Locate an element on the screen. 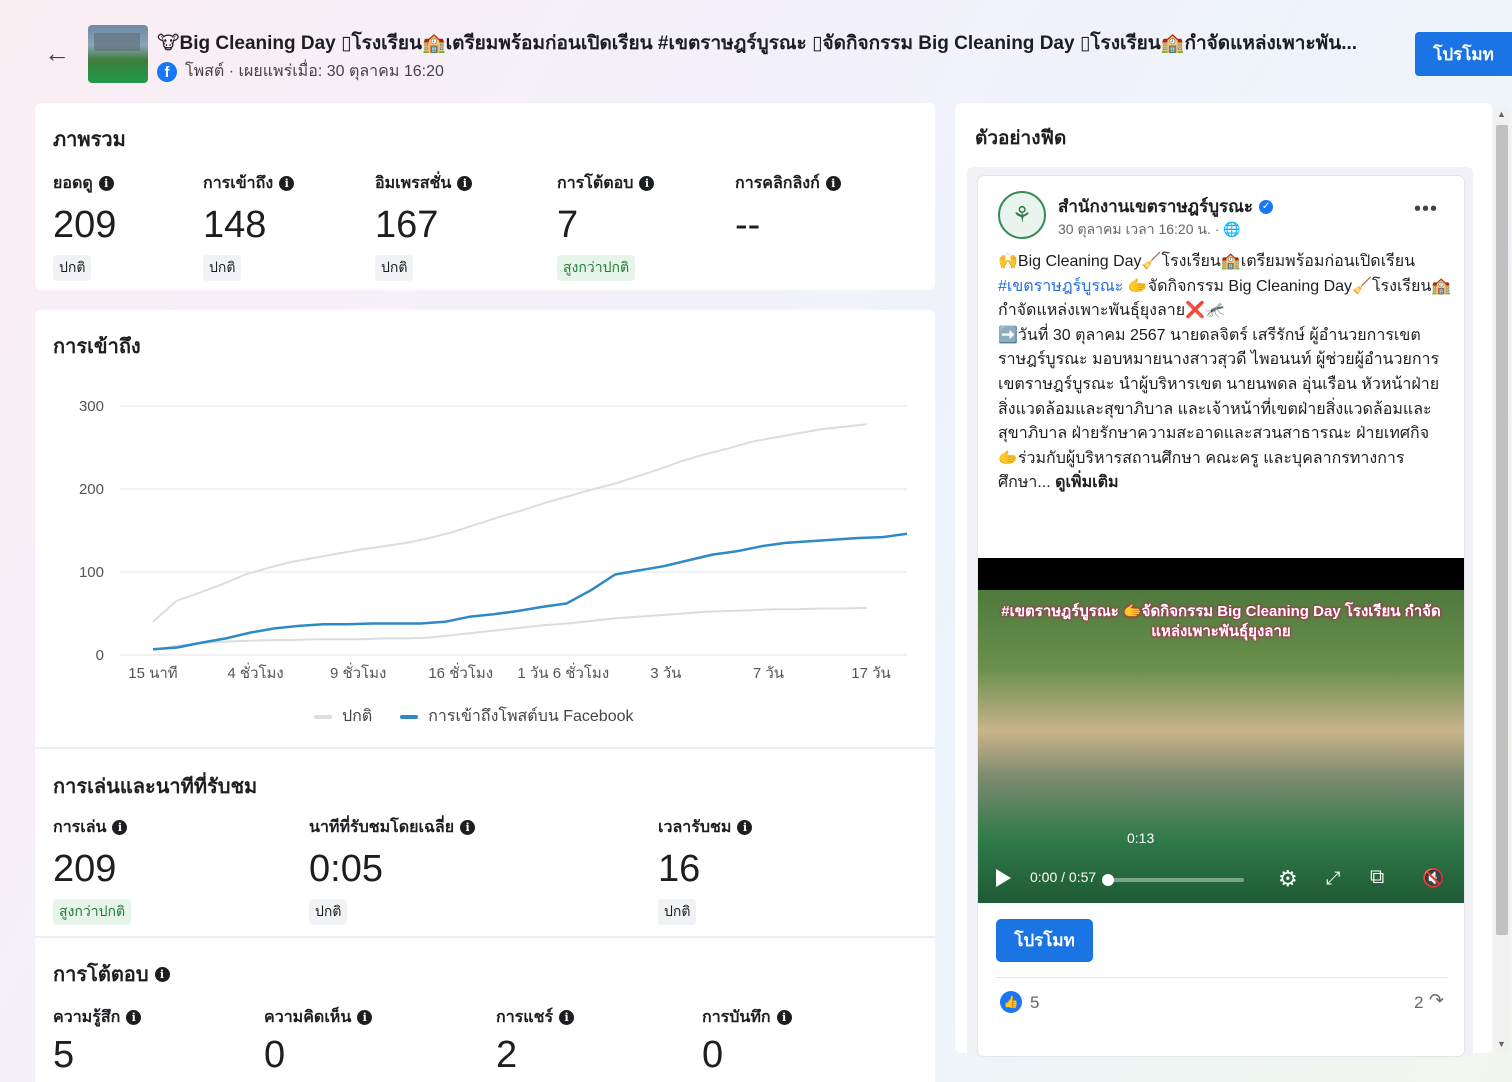 The width and height of the screenshot is (1512, 1082). post-thumbnail is located at coordinates (118, 54).